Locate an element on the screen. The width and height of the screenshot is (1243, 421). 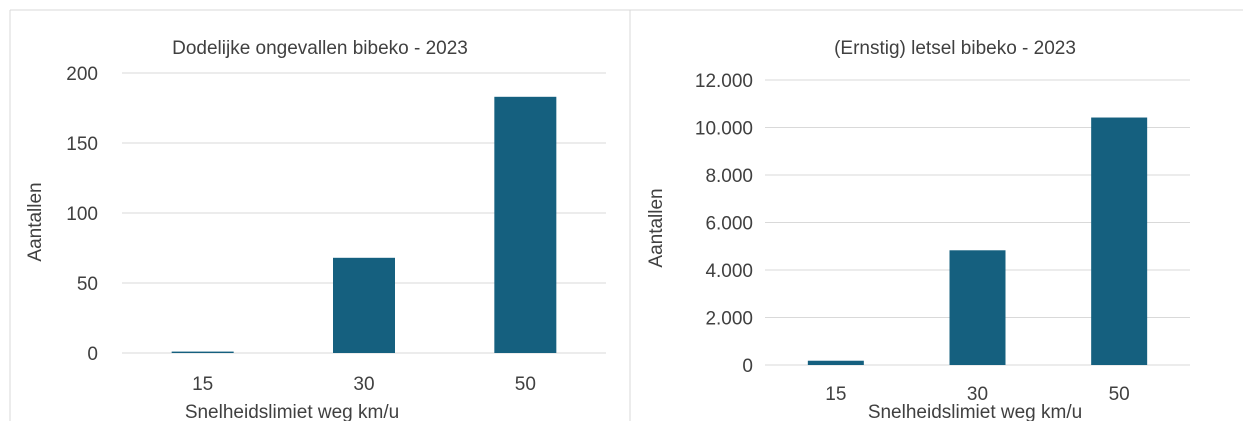
y-tick-label: 6.000 is located at coordinates (729, 224).